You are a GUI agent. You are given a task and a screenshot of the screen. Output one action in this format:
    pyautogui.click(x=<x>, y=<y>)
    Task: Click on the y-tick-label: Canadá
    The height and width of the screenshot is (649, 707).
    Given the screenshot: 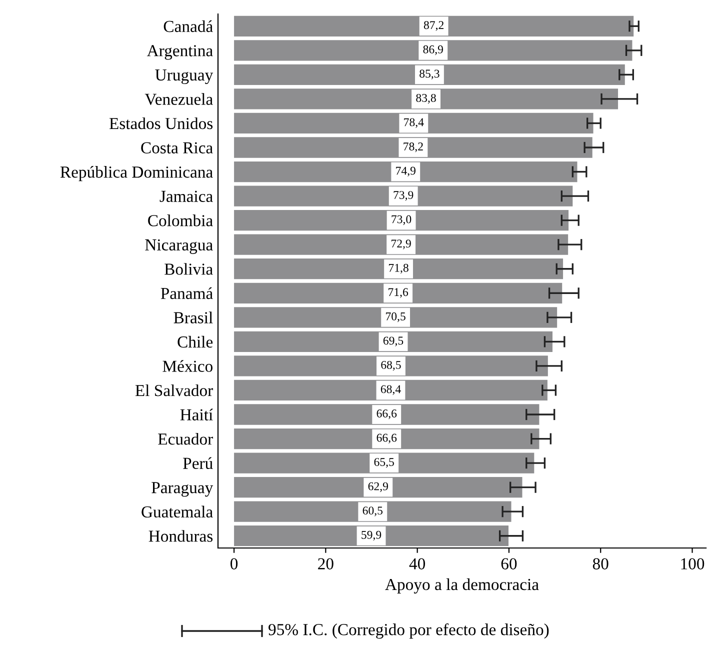 What is the action you would take?
    pyautogui.click(x=188, y=26)
    